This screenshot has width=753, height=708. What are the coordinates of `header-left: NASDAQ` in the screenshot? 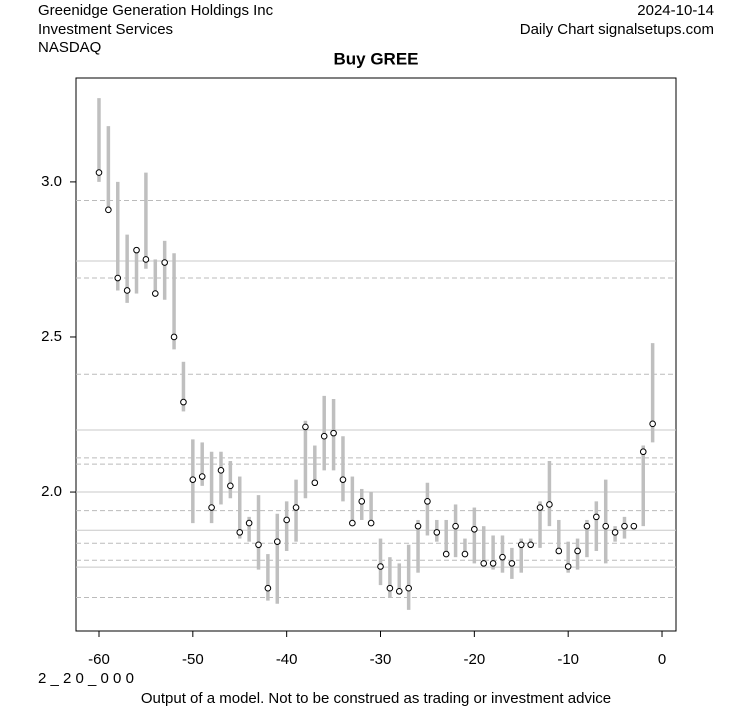 It's located at (69, 47).